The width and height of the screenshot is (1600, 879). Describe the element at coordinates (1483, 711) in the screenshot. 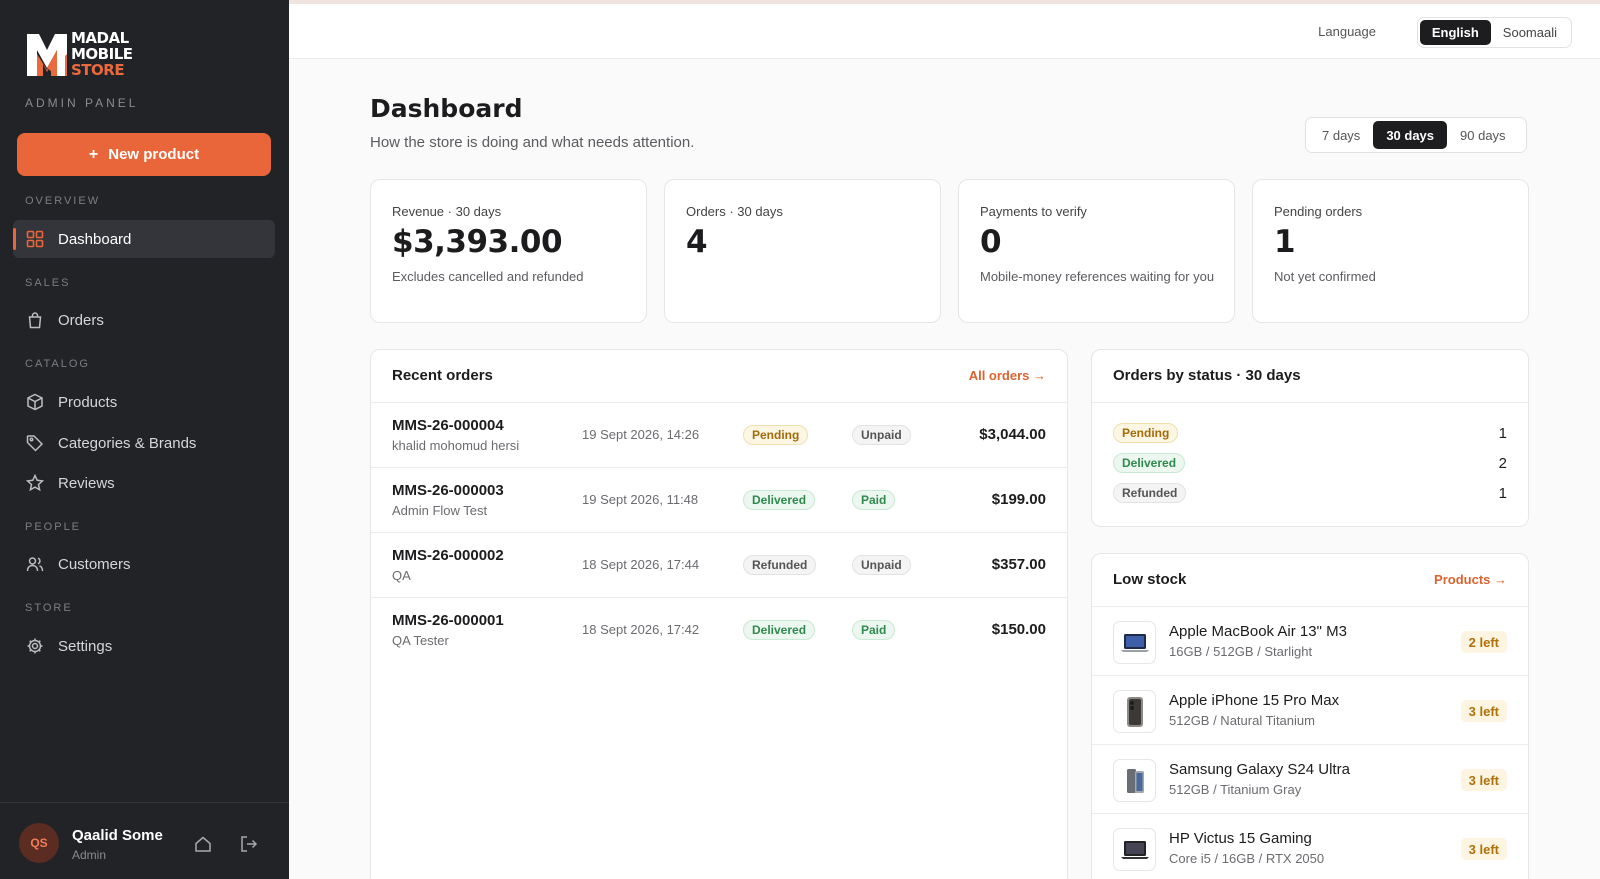

I see `stock-left-badge: 3 left` at that location.